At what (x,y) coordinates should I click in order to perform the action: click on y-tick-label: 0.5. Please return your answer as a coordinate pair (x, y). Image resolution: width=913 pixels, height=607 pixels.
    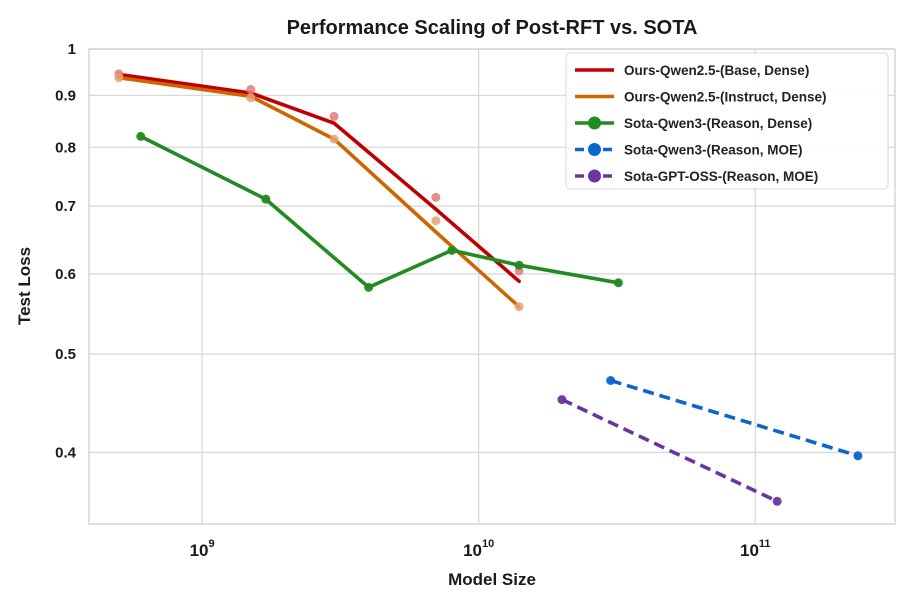
    Looking at the image, I should click on (65, 354).